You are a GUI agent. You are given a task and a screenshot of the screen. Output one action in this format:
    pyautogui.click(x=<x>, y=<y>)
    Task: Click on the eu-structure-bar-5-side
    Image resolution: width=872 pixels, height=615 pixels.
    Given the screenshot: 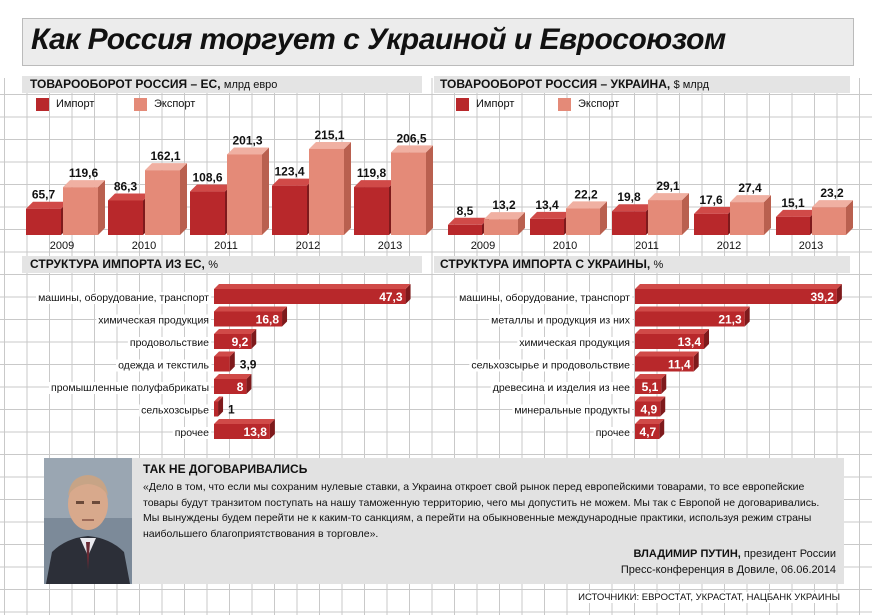 What is the action you would take?
    pyautogui.click(x=221, y=406)
    